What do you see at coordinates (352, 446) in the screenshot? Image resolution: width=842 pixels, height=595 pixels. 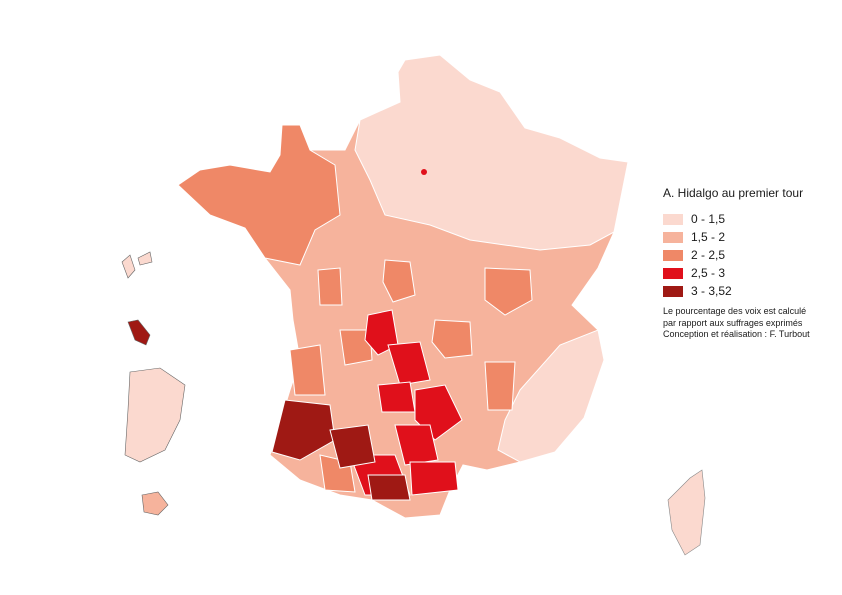 I see `dept-dark-gers` at bounding box center [352, 446].